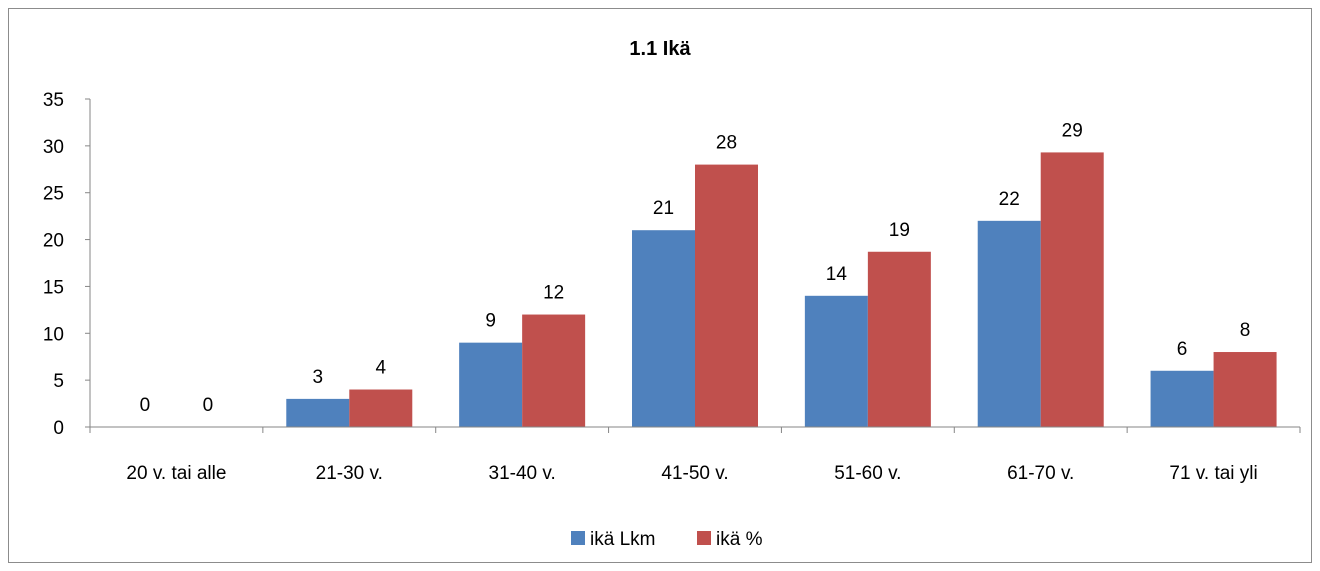 This screenshot has width=1320, height=571. Describe the element at coordinates (837, 274) in the screenshot. I see `data-label: 14` at that location.